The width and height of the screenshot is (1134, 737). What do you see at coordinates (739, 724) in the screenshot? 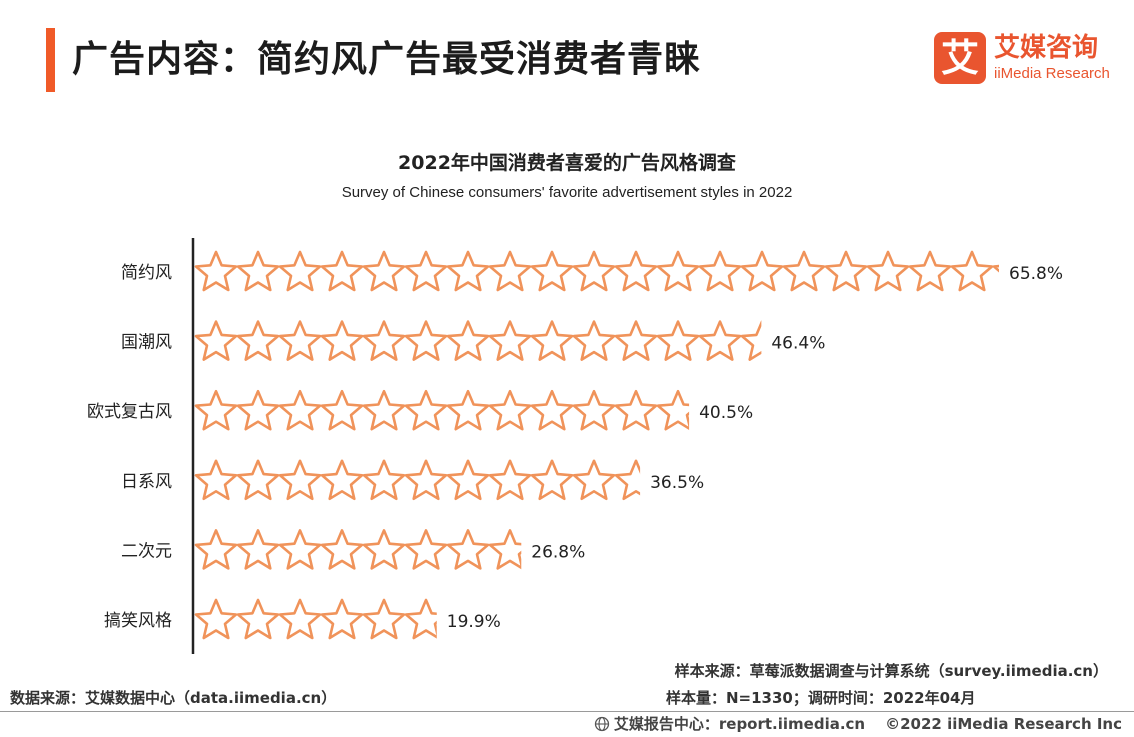
I see `report-center-link: 艾媒报告中心：report.iimedia.cn` at bounding box center [739, 724].